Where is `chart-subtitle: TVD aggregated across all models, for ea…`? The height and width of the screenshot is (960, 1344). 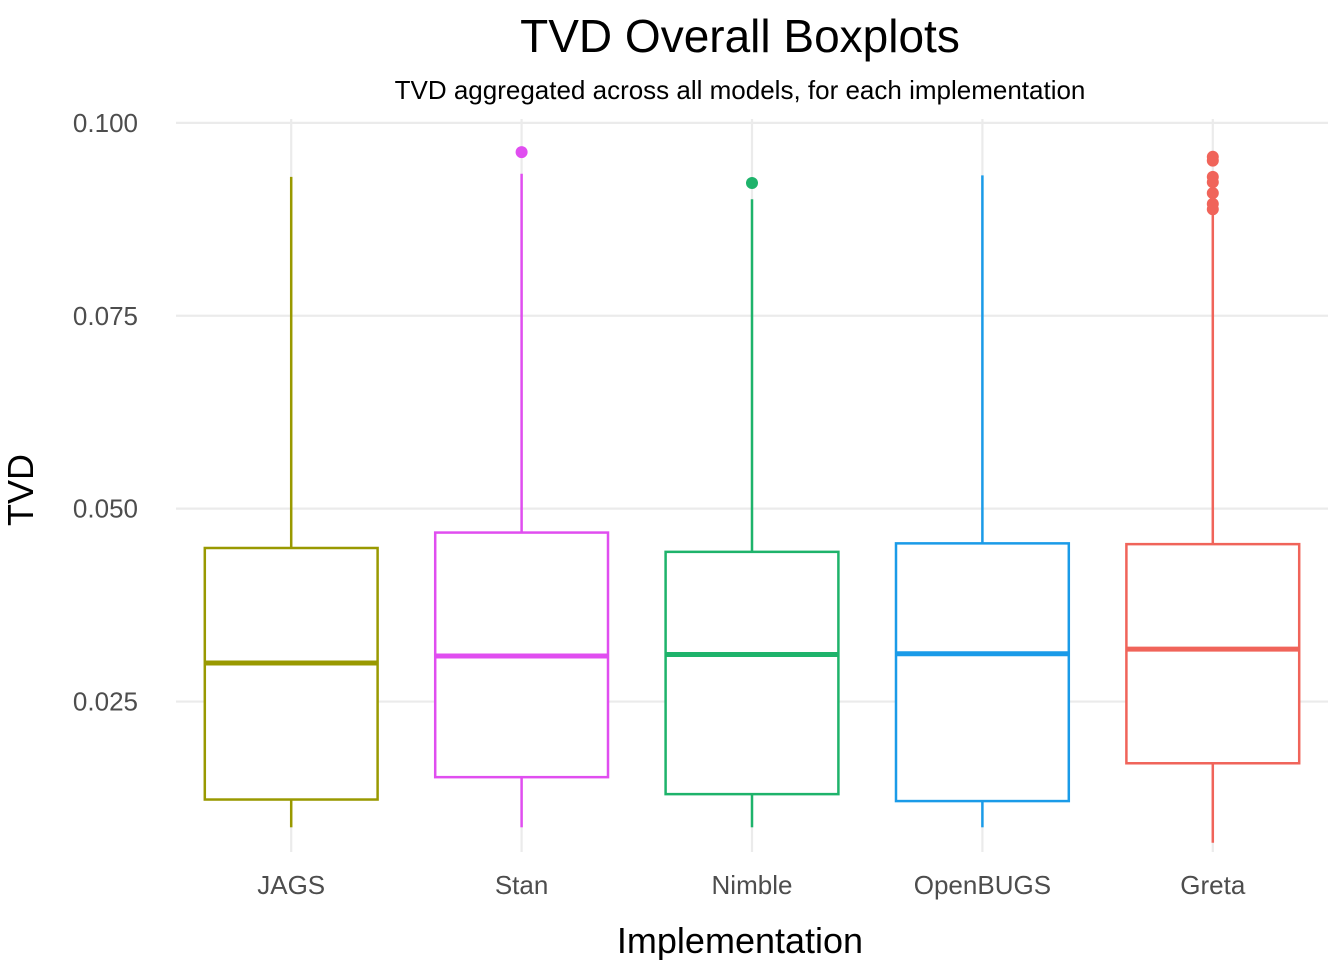 chart-subtitle: TVD aggregated across all models, for ea… is located at coordinates (740, 90).